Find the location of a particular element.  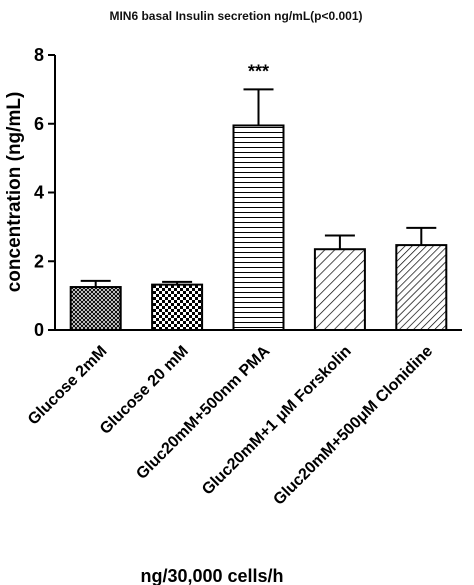

x-tick-label: Gluc20mM+1 μM Forskolin is located at coordinates (277, 421).